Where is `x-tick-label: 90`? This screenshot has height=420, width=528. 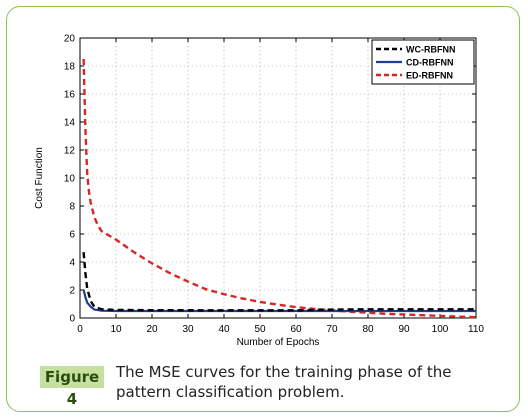 x-tick-label: 90 is located at coordinates (404, 329).